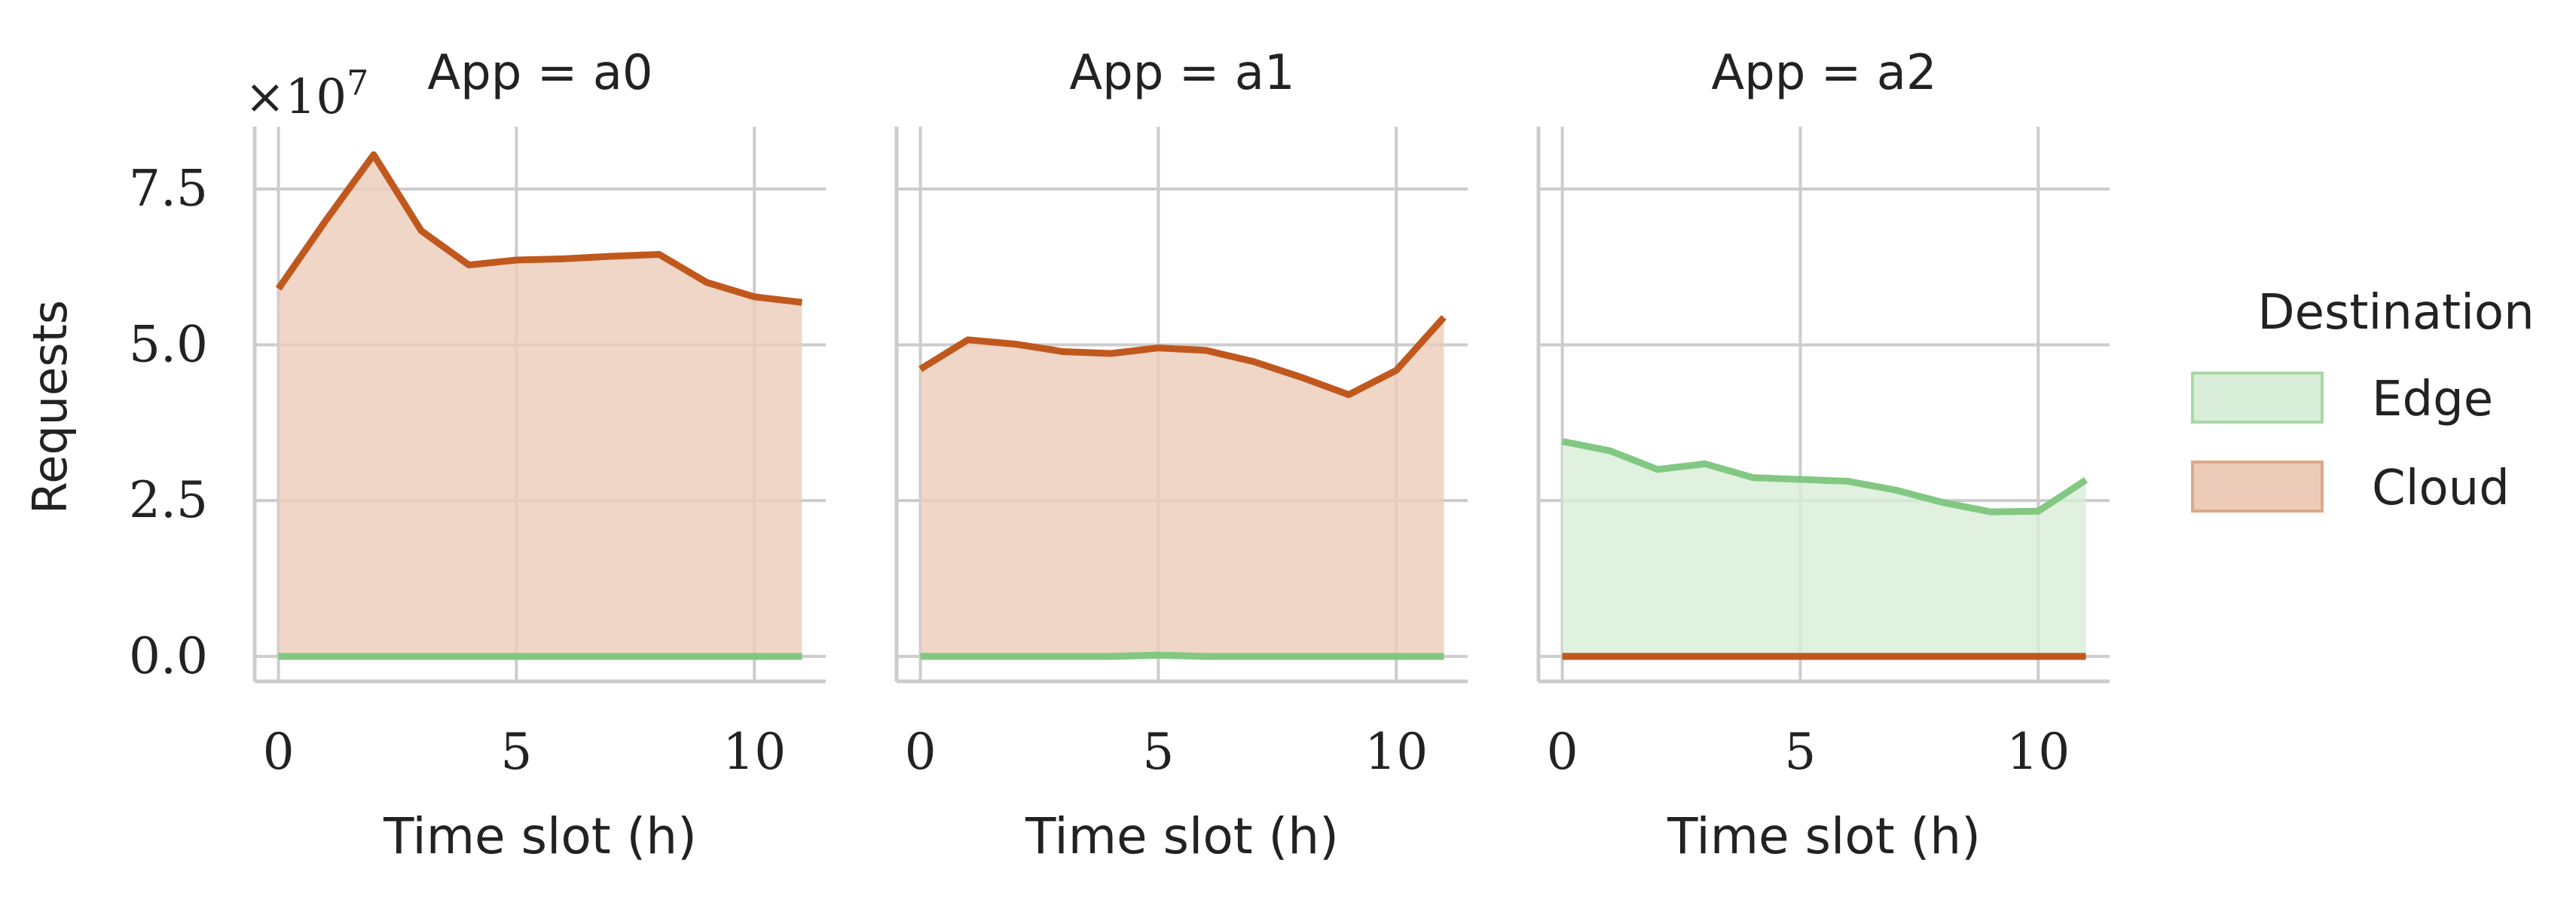 The width and height of the screenshot is (2576, 909). I want to click on y-tick-label: 2.5, so click(168, 500).